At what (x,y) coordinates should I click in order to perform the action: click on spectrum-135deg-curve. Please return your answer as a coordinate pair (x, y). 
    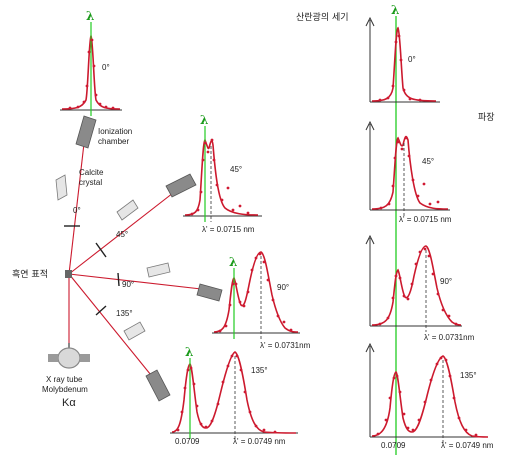
    Looking at the image, I should click on (234, 392).